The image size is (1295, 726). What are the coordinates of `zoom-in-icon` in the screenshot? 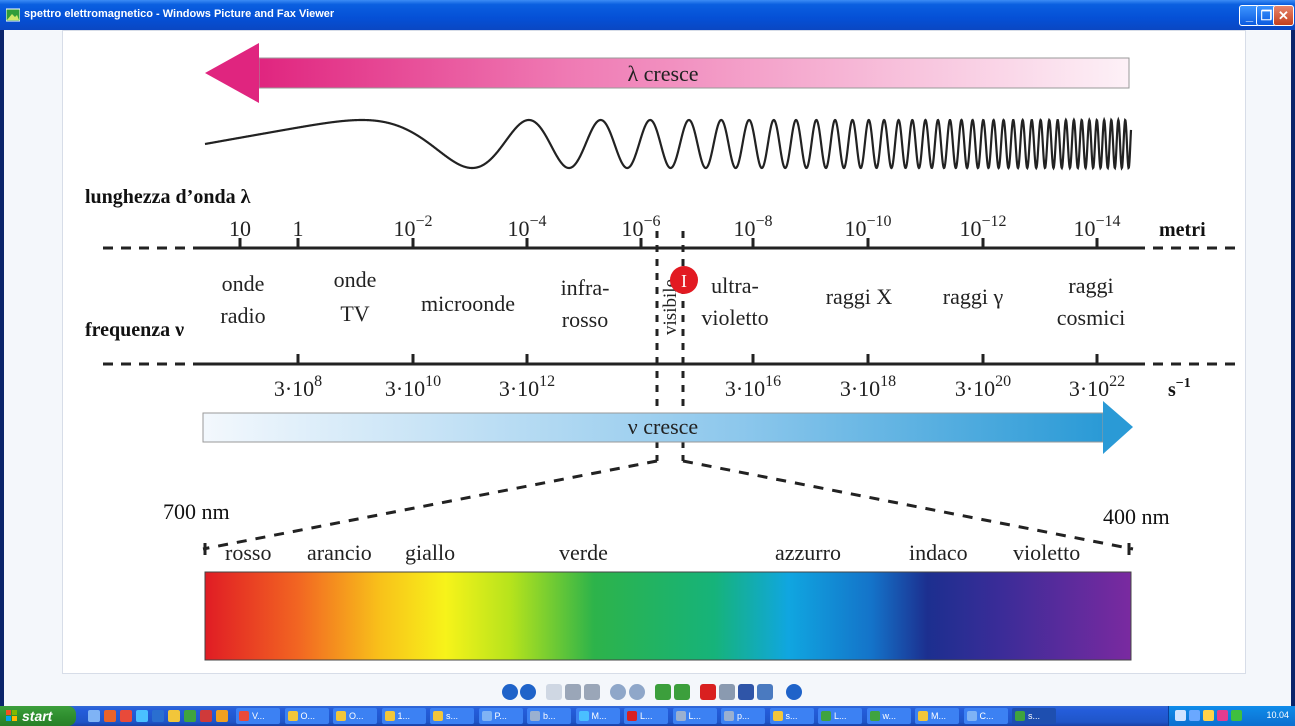 It's located at (618, 692).